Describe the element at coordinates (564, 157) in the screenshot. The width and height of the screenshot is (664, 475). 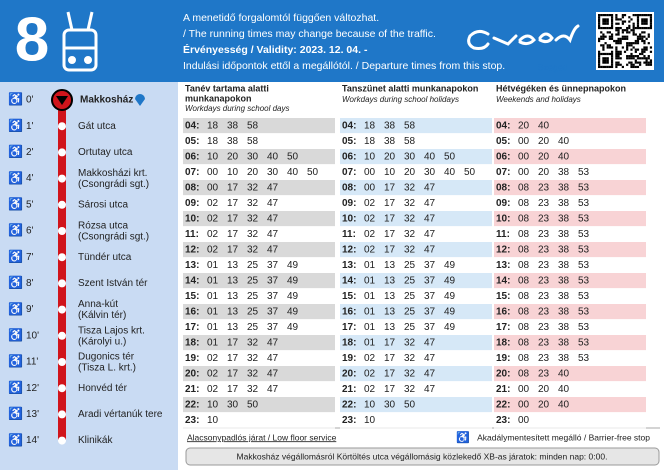
I see `minute: 40` at that location.